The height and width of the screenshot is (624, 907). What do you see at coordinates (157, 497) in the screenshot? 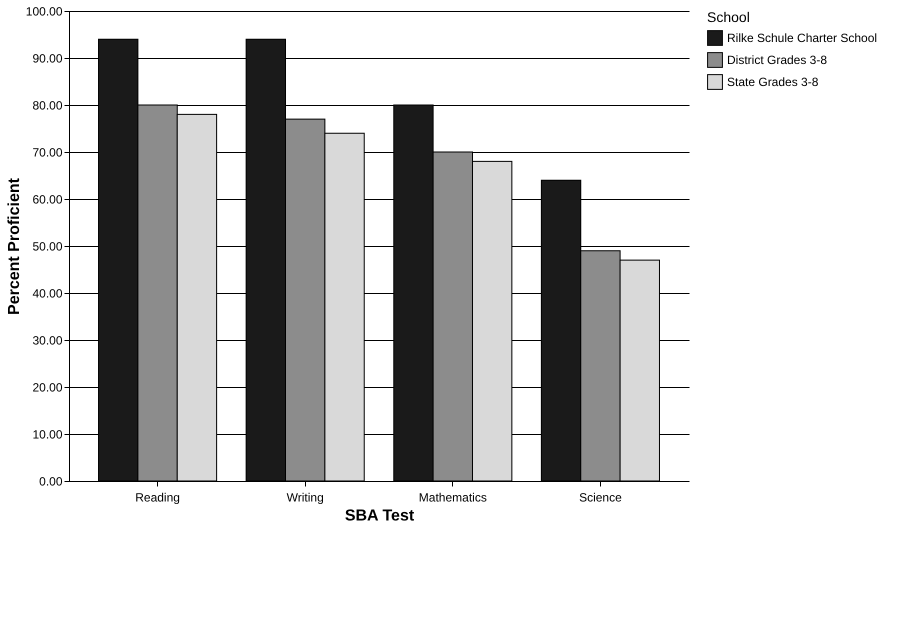
I see `x-tick-label: Reading` at bounding box center [157, 497].